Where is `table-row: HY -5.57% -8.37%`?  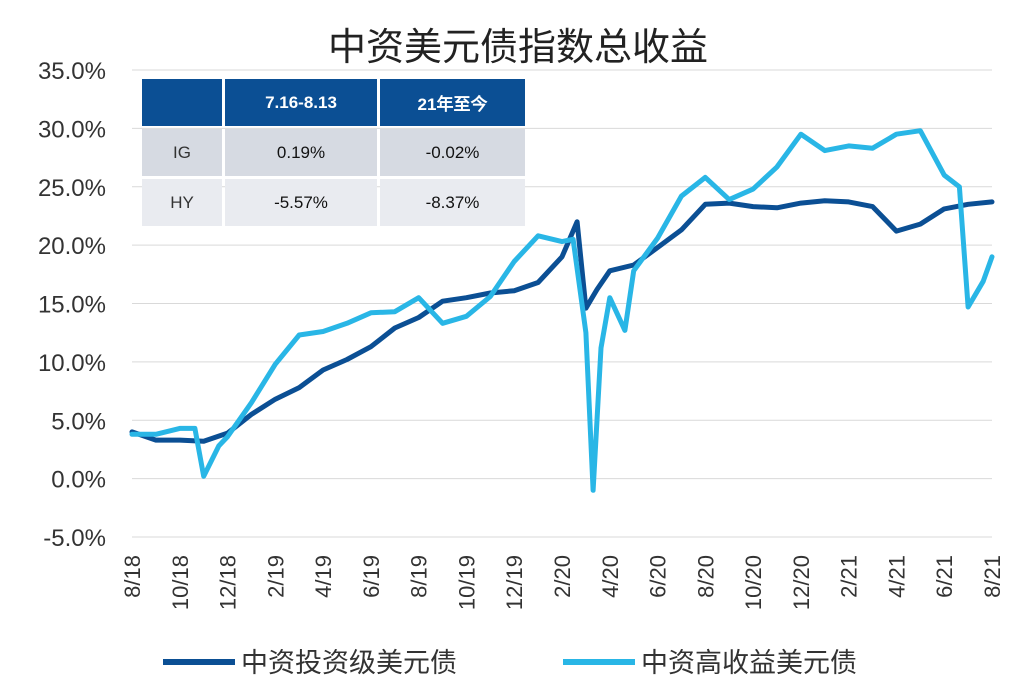 table-row: HY -5.57% -8.37% is located at coordinates (333, 202).